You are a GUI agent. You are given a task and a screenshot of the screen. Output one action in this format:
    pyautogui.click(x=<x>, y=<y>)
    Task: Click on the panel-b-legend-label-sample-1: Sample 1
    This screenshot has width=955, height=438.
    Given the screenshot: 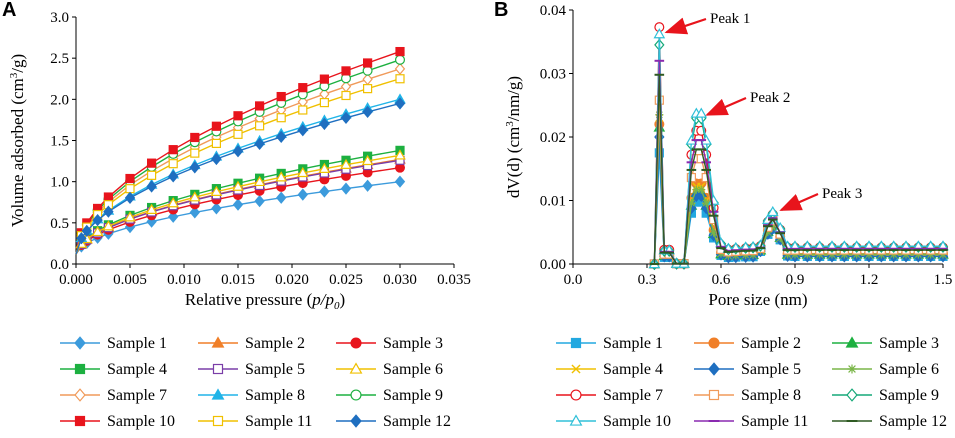 What is the action you would take?
    pyautogui.click(x=633, y=343)
    